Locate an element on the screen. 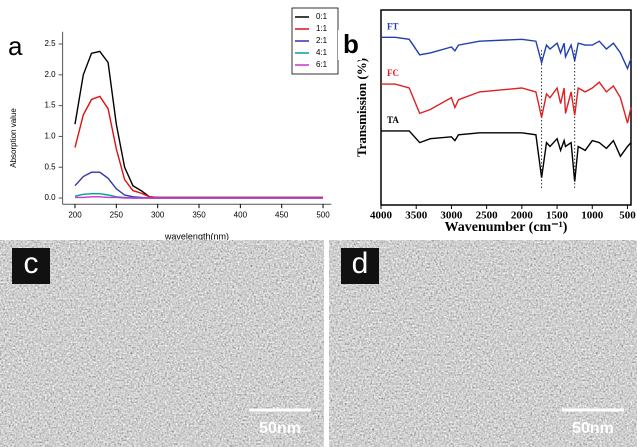 This screenshot has width=637, height=447. panel-label: d is located at coordinates (360, 263).